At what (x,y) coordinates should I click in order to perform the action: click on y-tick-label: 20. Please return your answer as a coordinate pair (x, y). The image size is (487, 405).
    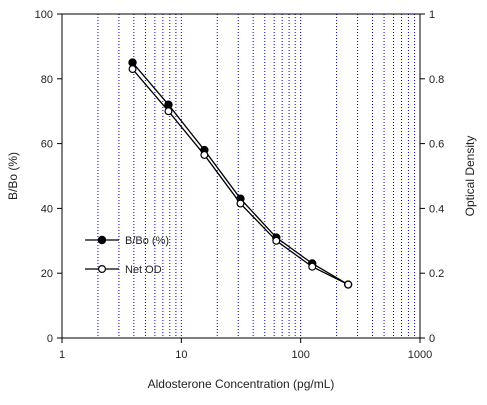
    Looking at the image, I should click on (47, 274).